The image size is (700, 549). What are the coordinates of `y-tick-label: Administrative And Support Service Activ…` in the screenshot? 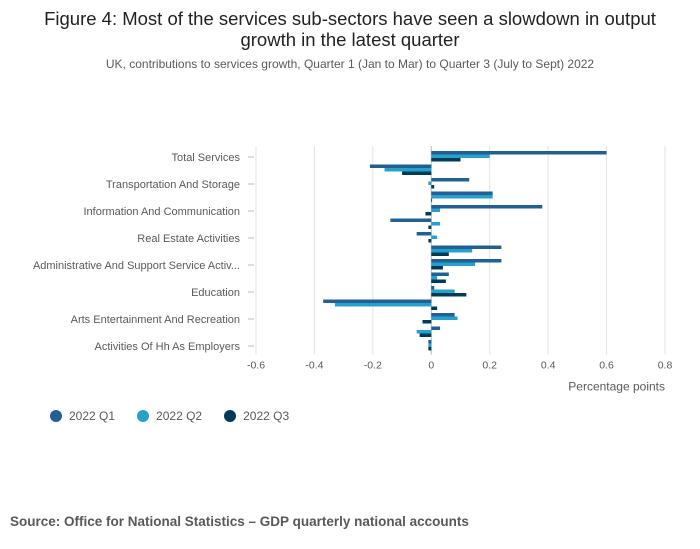 It's located at (136, 266).